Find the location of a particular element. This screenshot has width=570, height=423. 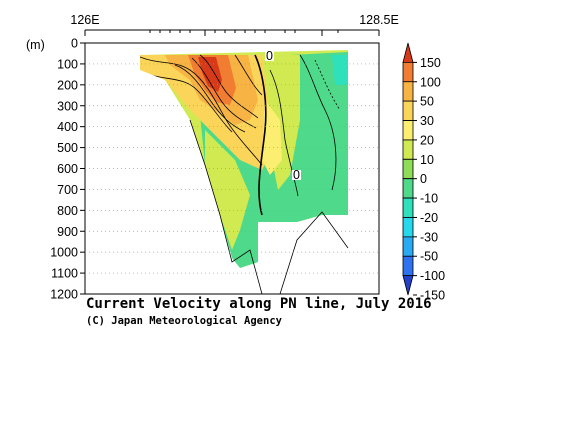

velocity-contours is located at coordinates (240, 135).